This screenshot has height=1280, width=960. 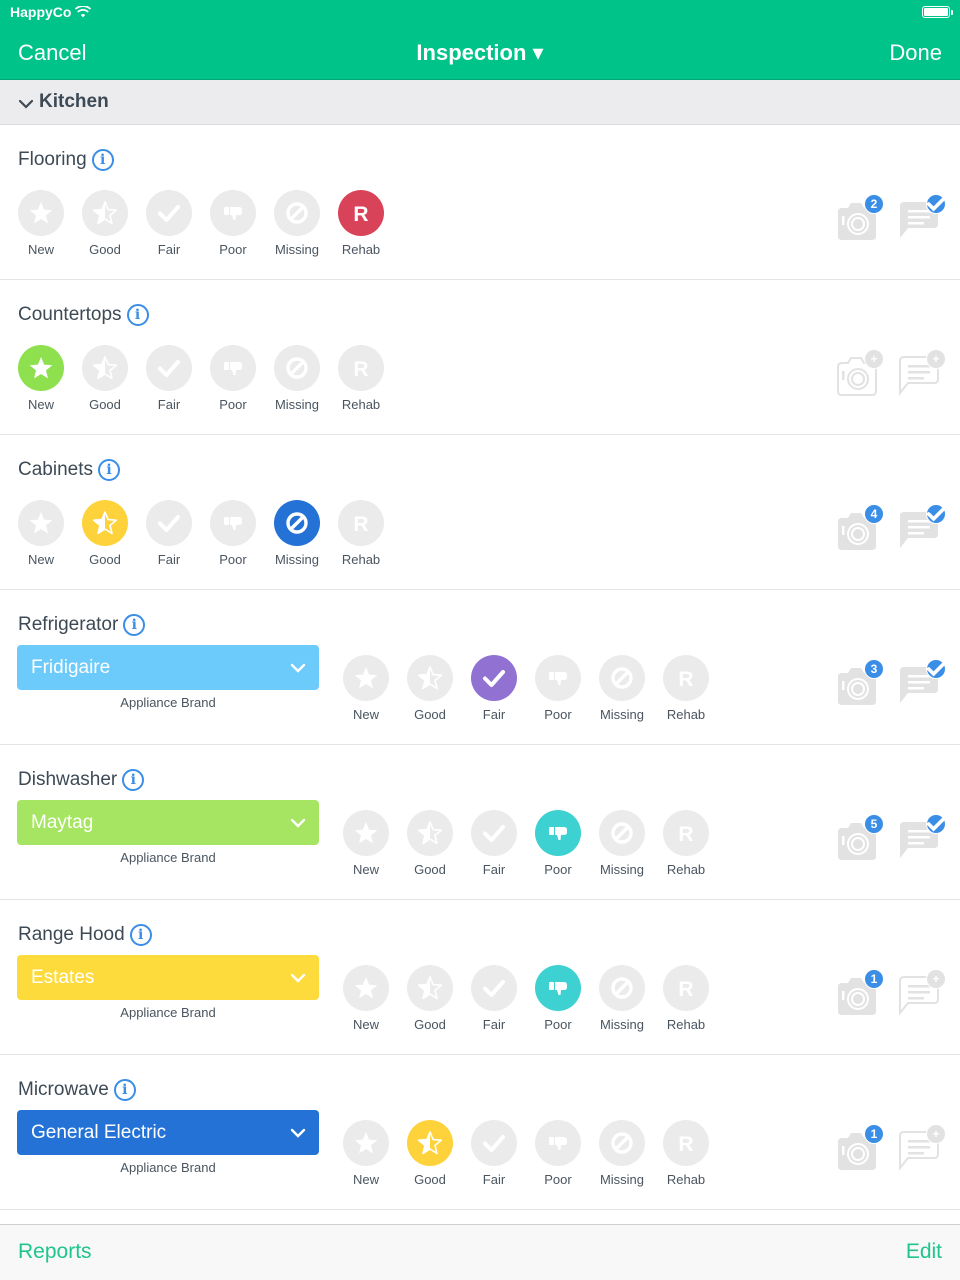 I want to click on appliance-brand-dropdown: General Electric, so click(x=168, y=1132).